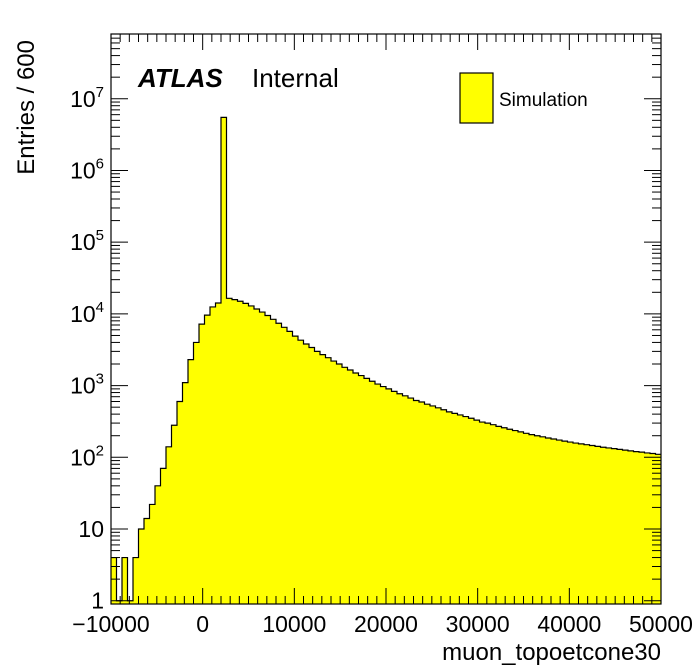 Image resolution: width=696 pixels, height=672 pixels. What do you see at coordinates (87, 98) in the screenshot?
I see `y-tick-label: 10⁷` at bounding box center [87, 98].